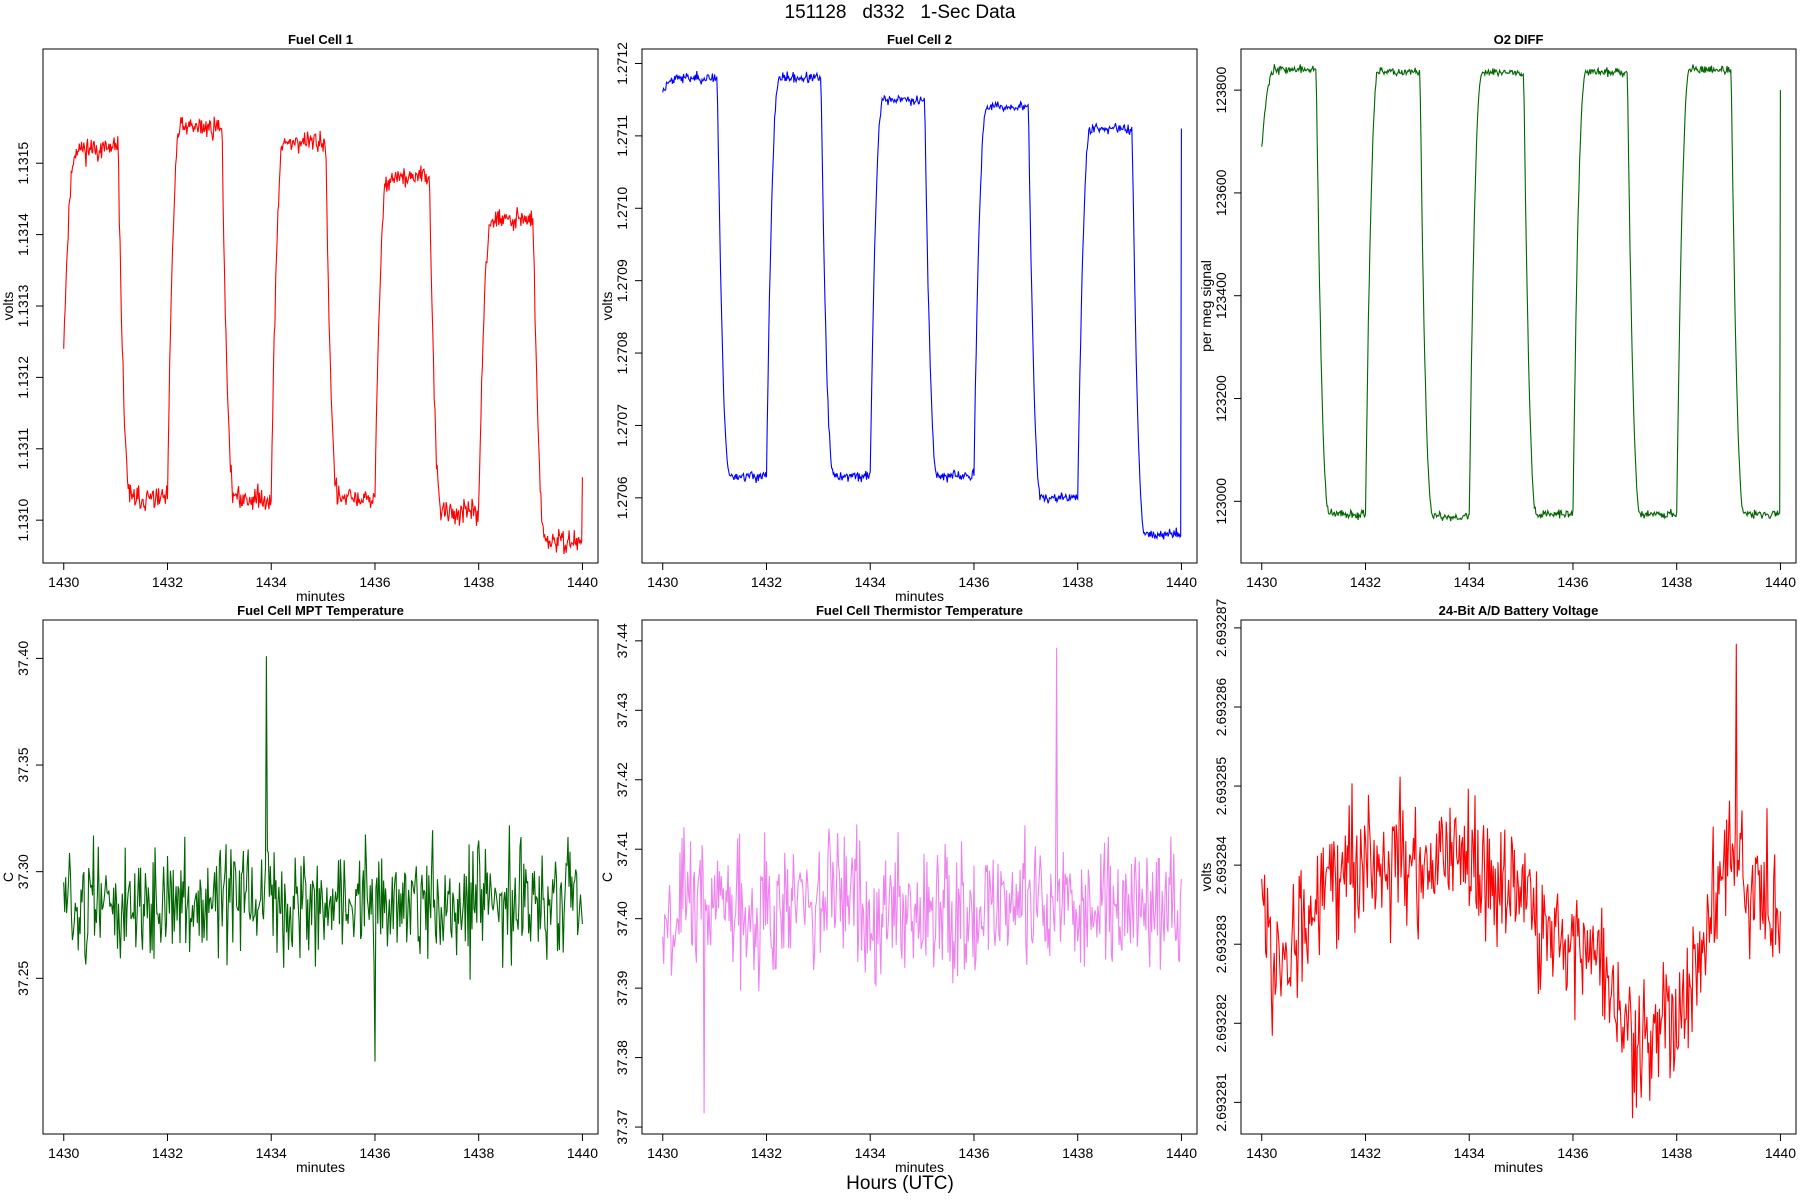 This screenshot has width=1800, height=1200. Describe the element at coordinates (622, 640) in the screenshot. I see `y-tick-label: 37.44` at that location.